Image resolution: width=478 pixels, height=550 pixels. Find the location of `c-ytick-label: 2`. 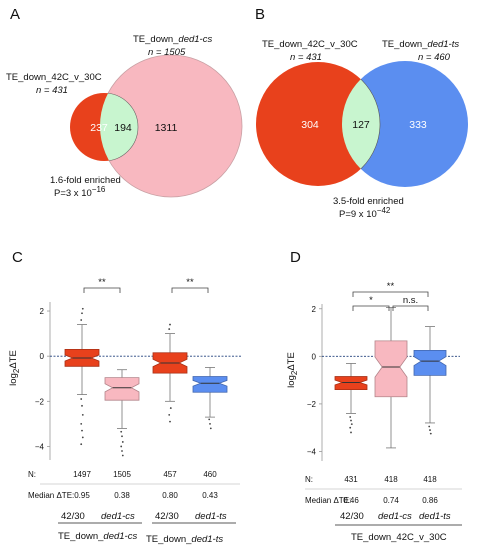

c-ytick-label: 2 is located at coordinates (42, 311).